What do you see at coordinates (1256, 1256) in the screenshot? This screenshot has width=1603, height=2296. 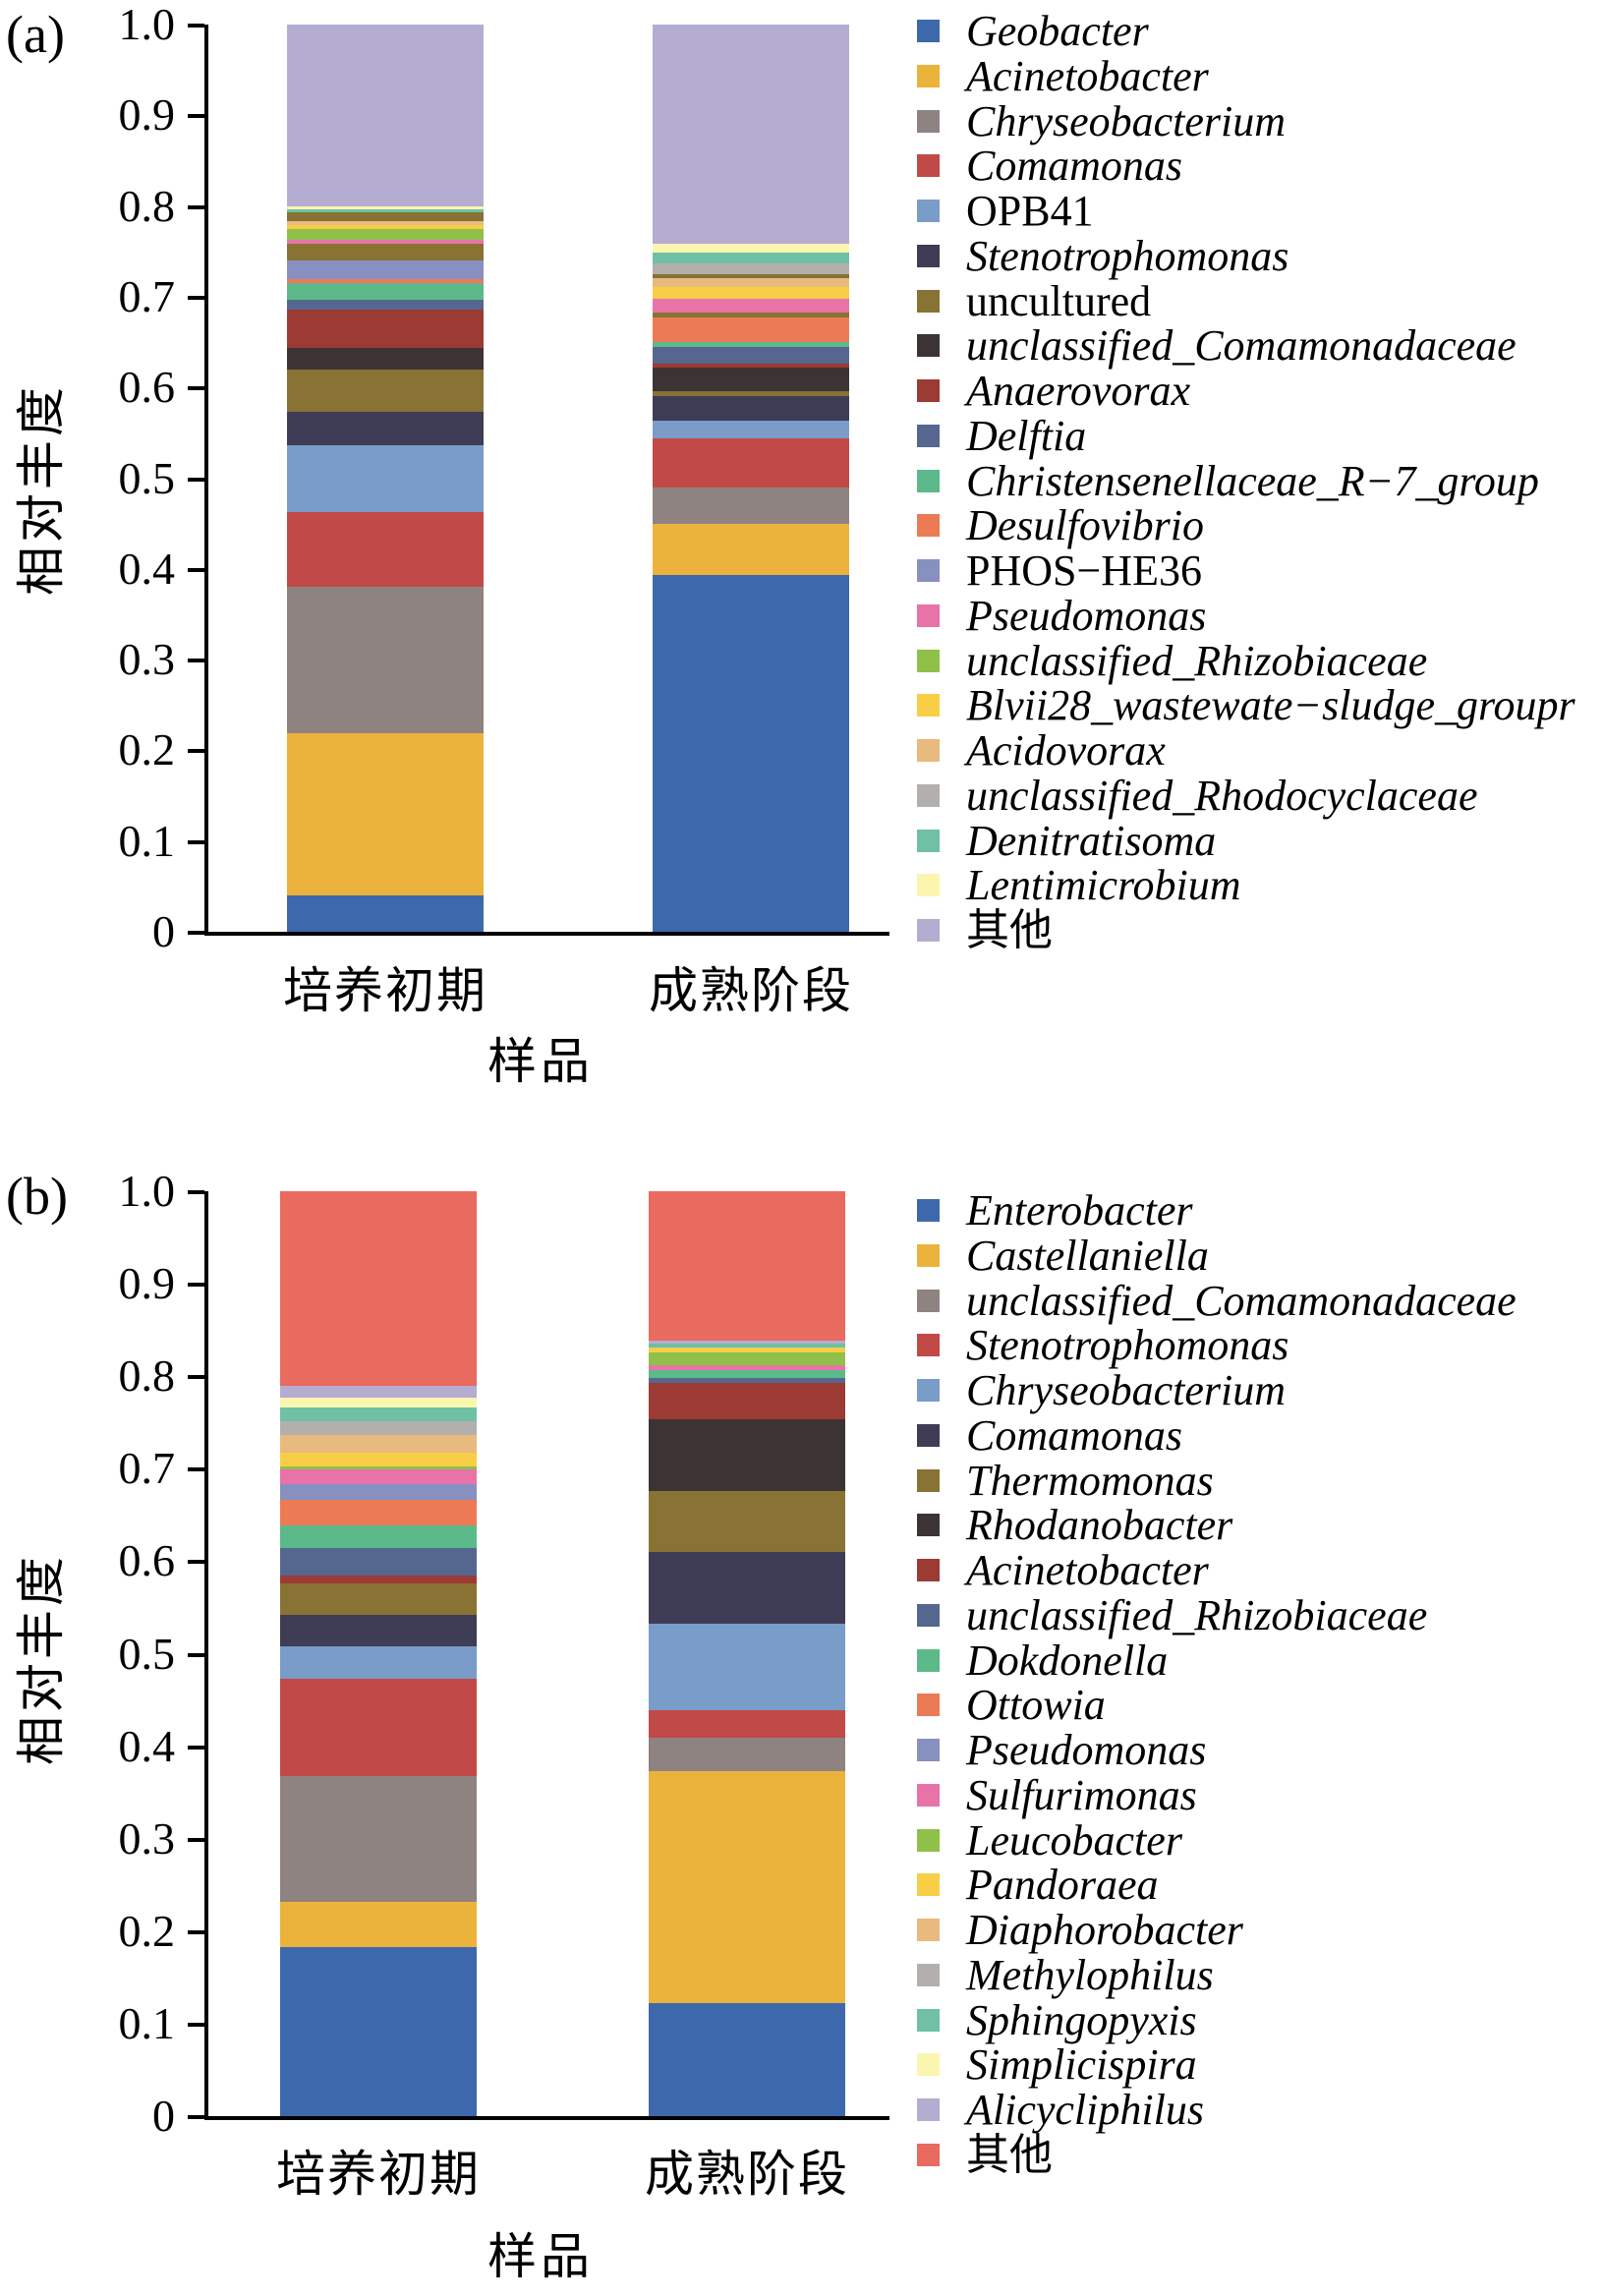 I see `legend-item: Castellaniella` at bounding box center [1256, 1256].